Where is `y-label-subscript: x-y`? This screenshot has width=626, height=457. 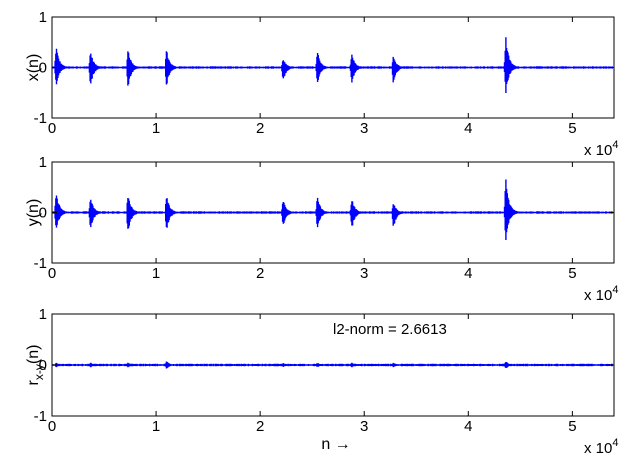 y-label-subscript: x-y is located at coordinates (39, 372).